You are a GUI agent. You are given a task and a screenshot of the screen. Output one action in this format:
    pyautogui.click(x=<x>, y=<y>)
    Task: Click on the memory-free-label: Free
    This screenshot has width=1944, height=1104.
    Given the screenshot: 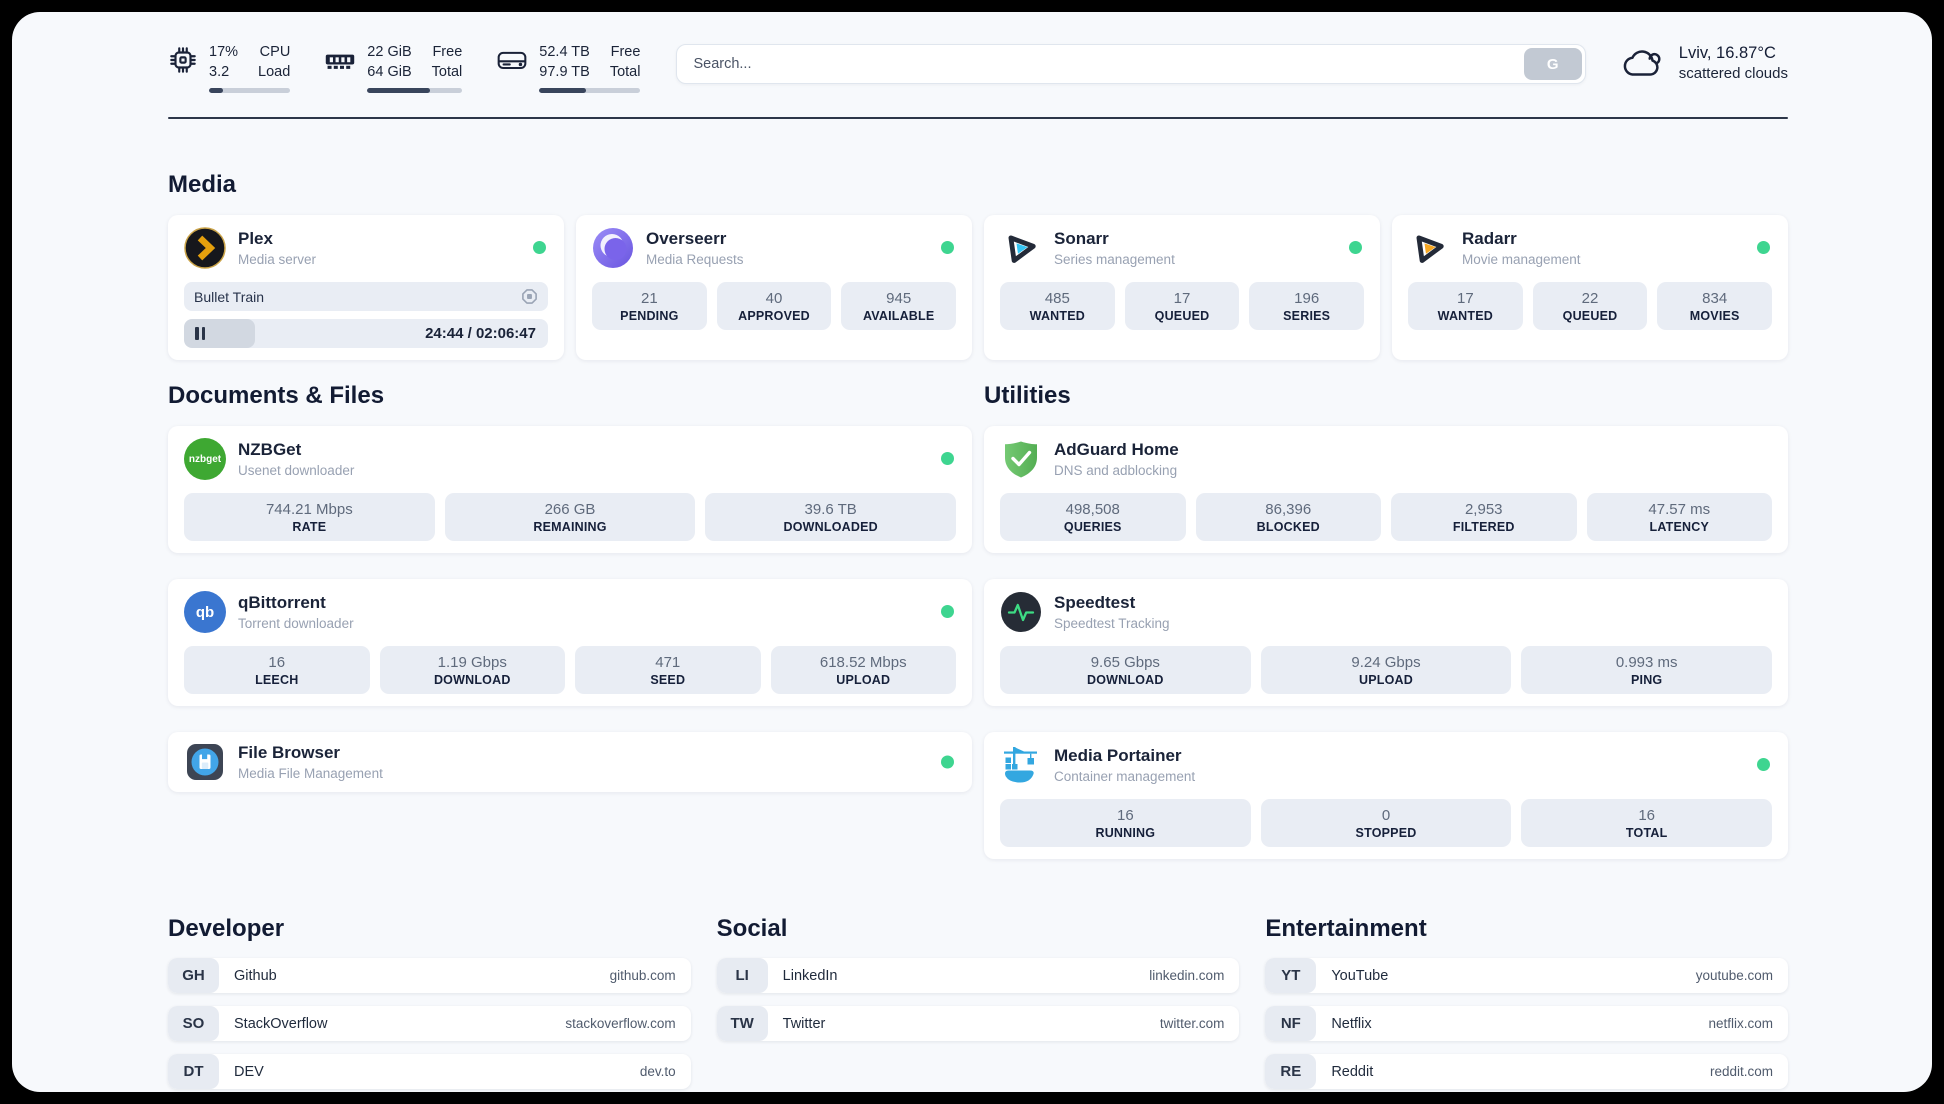 What is the action you would take?
    pyautogui.click(x=447, y=52)
    